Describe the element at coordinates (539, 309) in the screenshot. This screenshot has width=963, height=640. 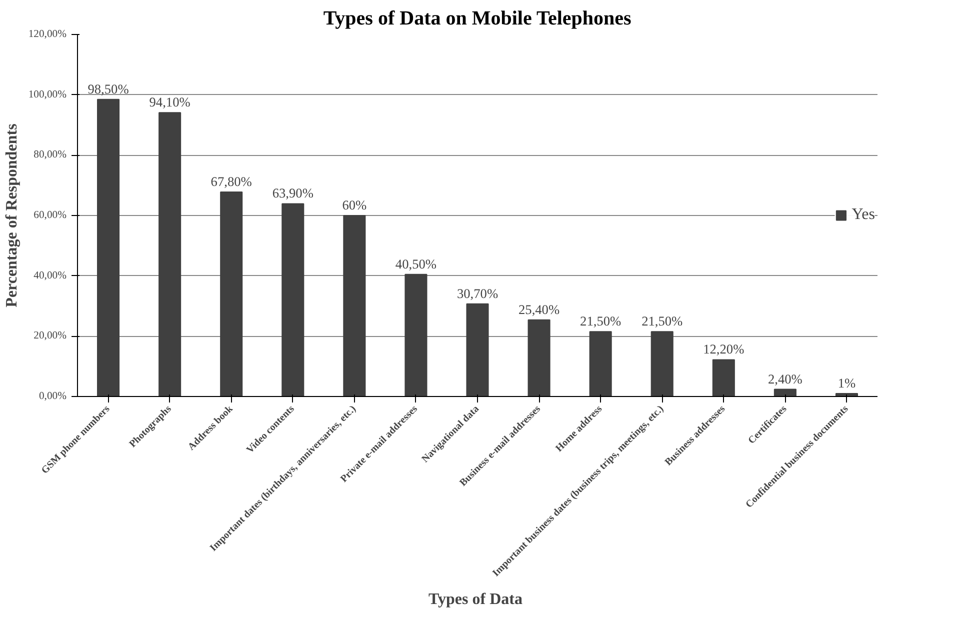
I see `data-label: 25,40%` at that location.